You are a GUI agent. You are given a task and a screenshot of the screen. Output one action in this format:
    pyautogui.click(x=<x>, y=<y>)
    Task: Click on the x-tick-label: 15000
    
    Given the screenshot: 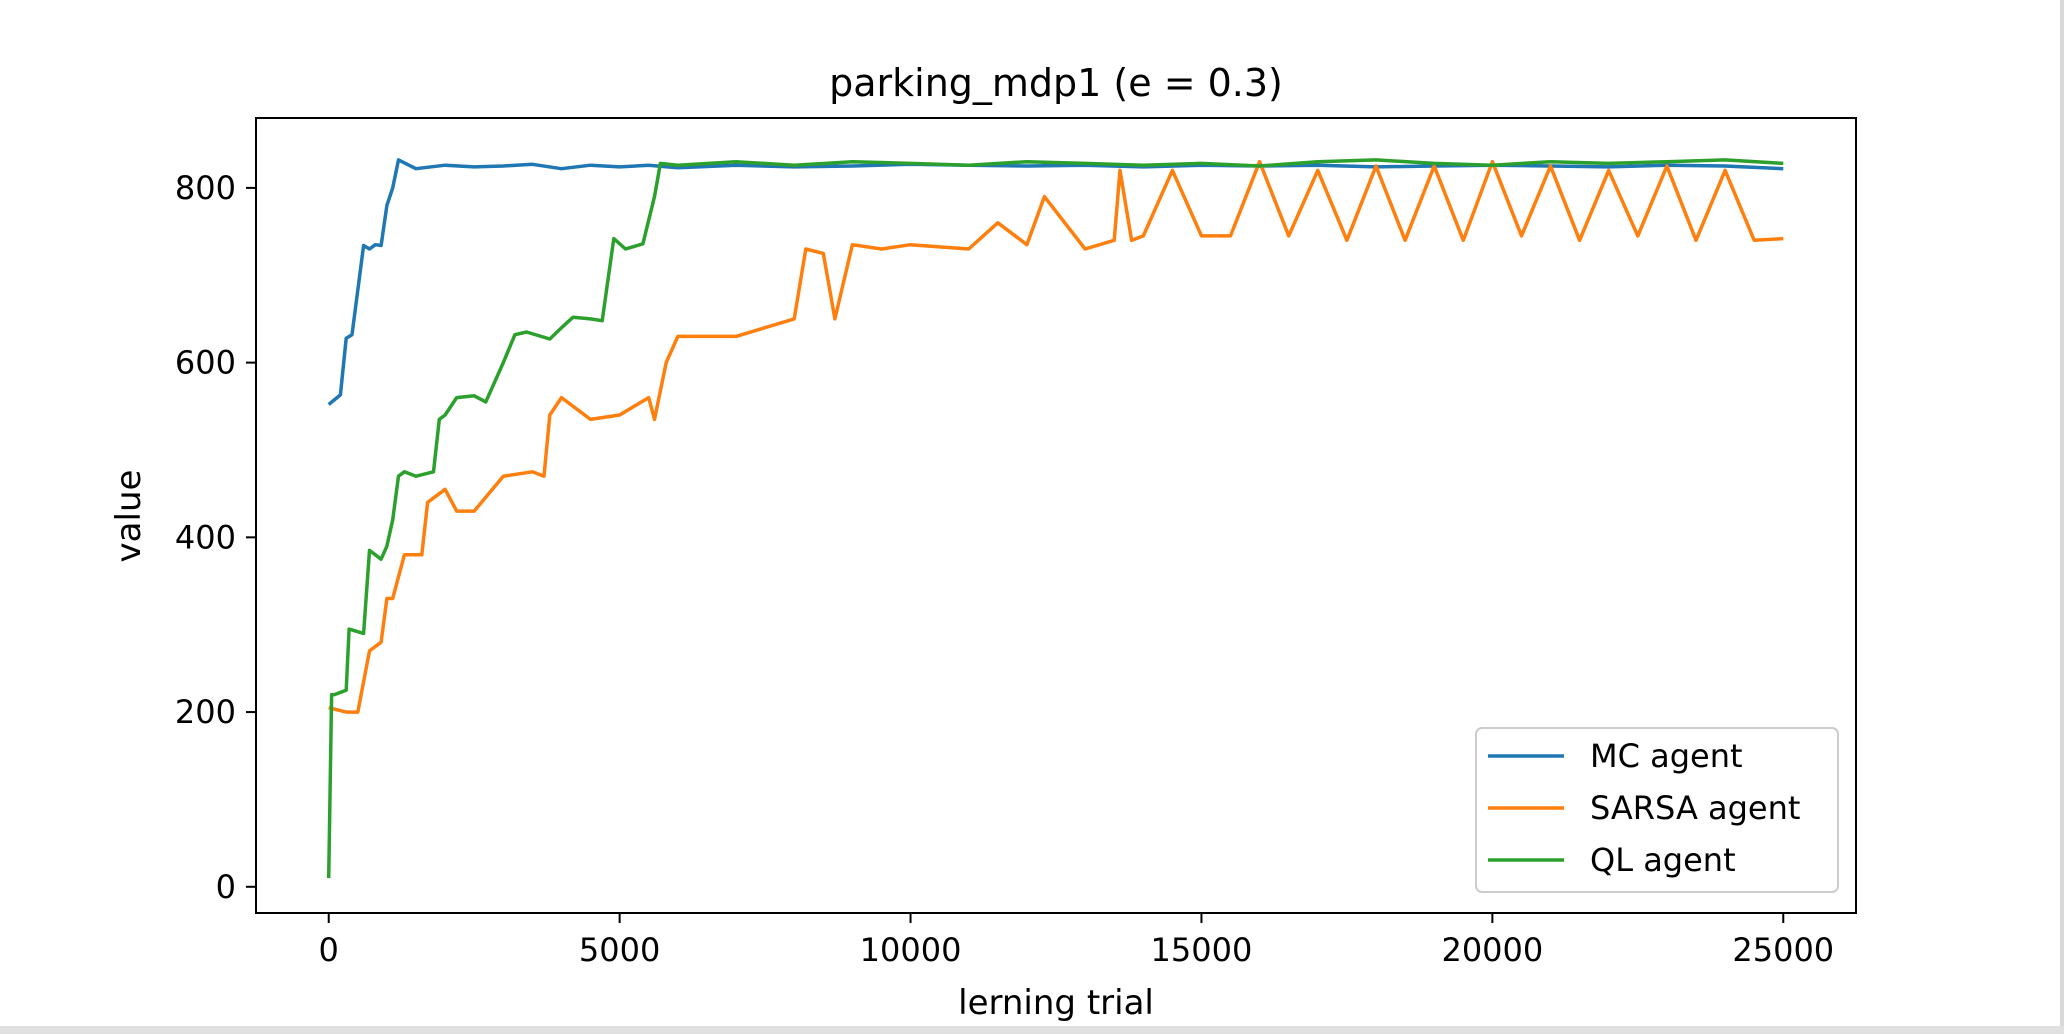 What is the action you would take?
    pyautogui.click(x=1202, y=950)
    